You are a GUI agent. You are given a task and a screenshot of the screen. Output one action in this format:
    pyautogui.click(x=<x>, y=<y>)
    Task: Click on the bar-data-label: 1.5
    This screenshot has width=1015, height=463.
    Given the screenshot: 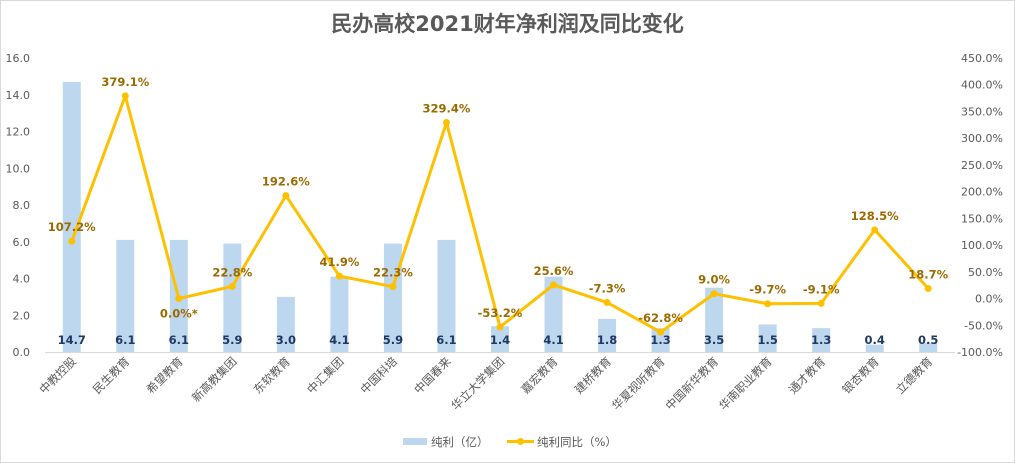 What is the action you would take?
    pyautogui.click(x=767, y=340)
    